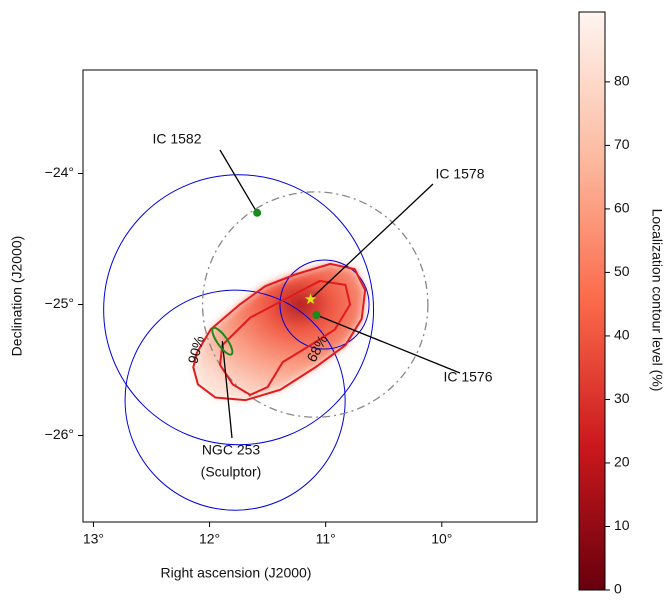 The image size is (670, 602). What do you see at coordinates (326, 539) in the screenshot?
I see `x-tick-label: 11°` at bounding box center [326, 539].